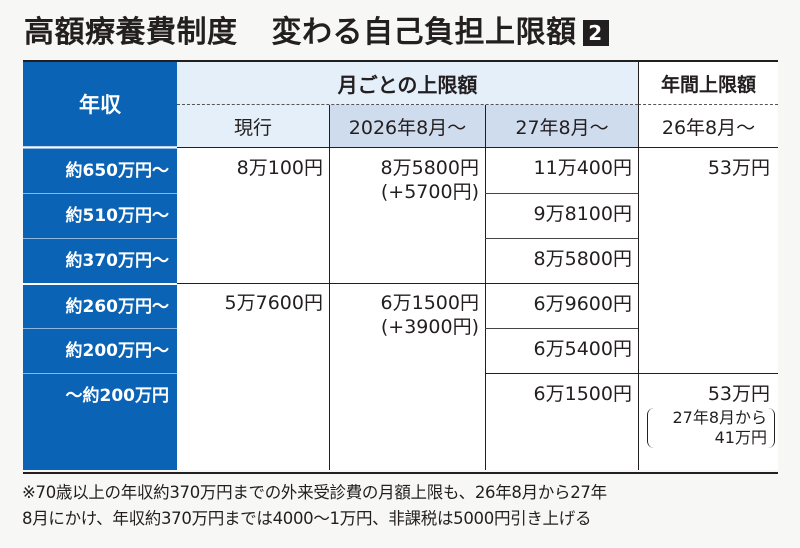  Describe the element at coordinates (582, 349) in the screenshot. I see `from-27-row-200: 6万5400円` at that location.